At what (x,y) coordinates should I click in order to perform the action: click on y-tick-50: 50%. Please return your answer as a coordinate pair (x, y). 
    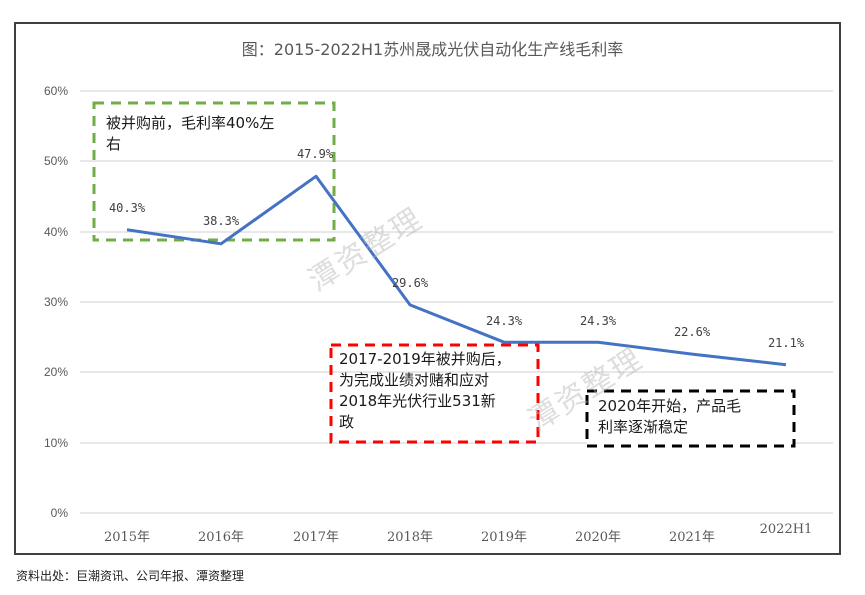
    Looking at the image, I should click on (55, 161).